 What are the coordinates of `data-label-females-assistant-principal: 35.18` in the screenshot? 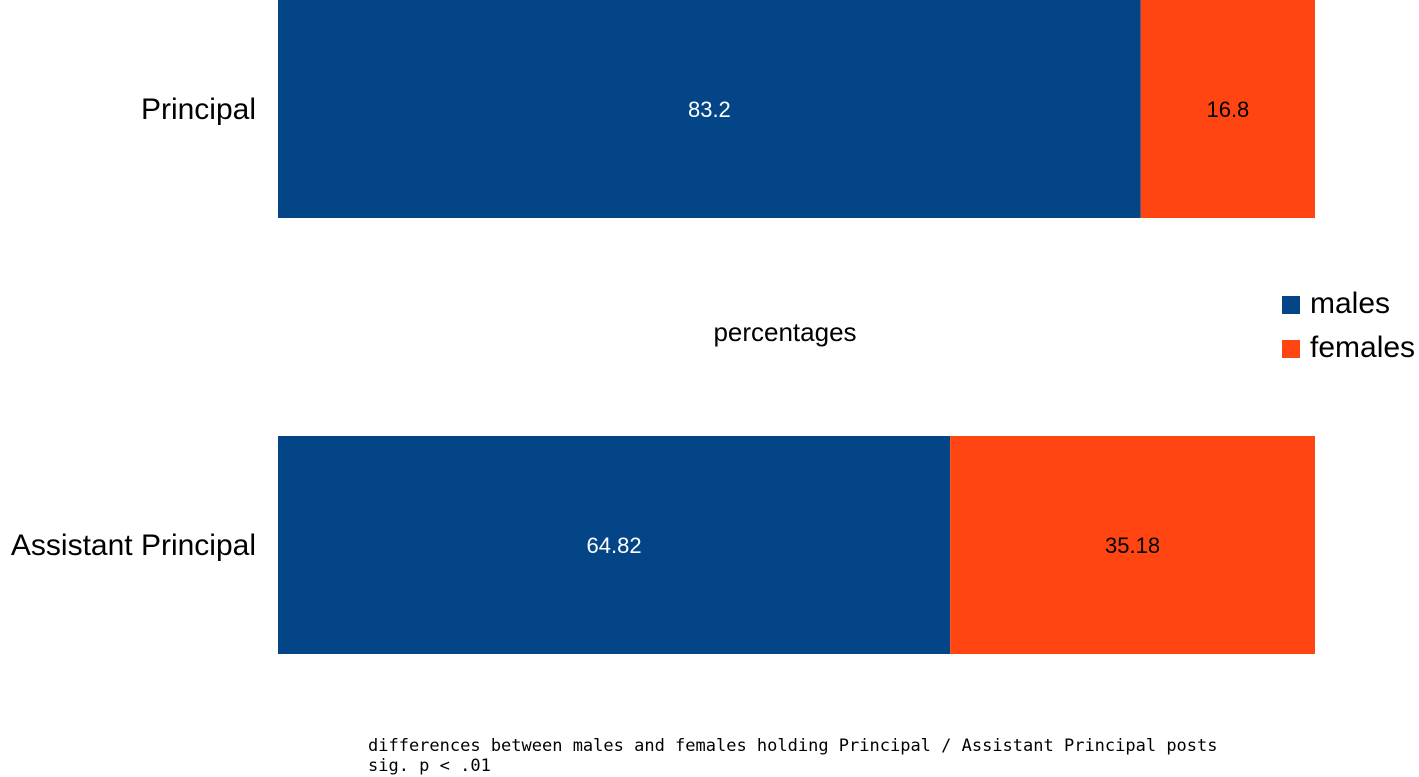 It's located at (1132, 545).